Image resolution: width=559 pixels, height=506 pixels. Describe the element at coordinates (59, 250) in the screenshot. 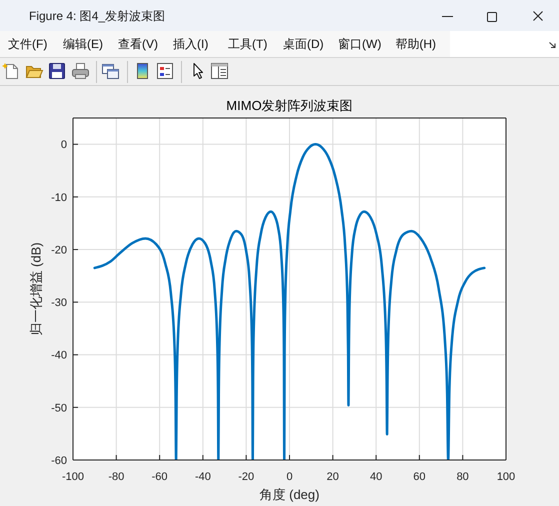

I see `y-tick-label: -20` at that location.